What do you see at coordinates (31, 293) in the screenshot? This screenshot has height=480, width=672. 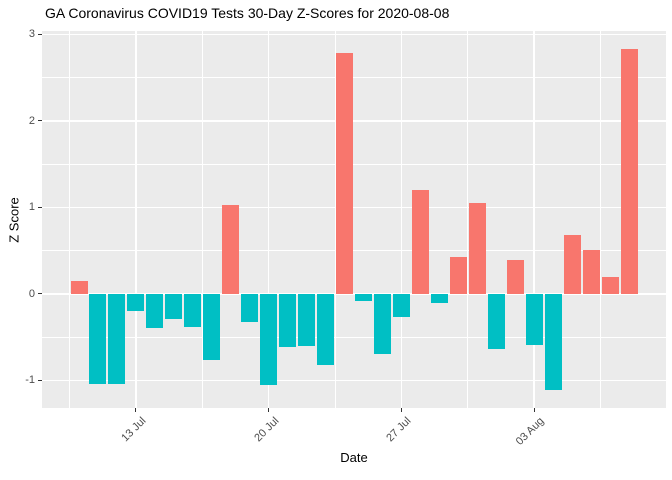 I see `y-tick-label: 0` at bounding box center [31, 293].